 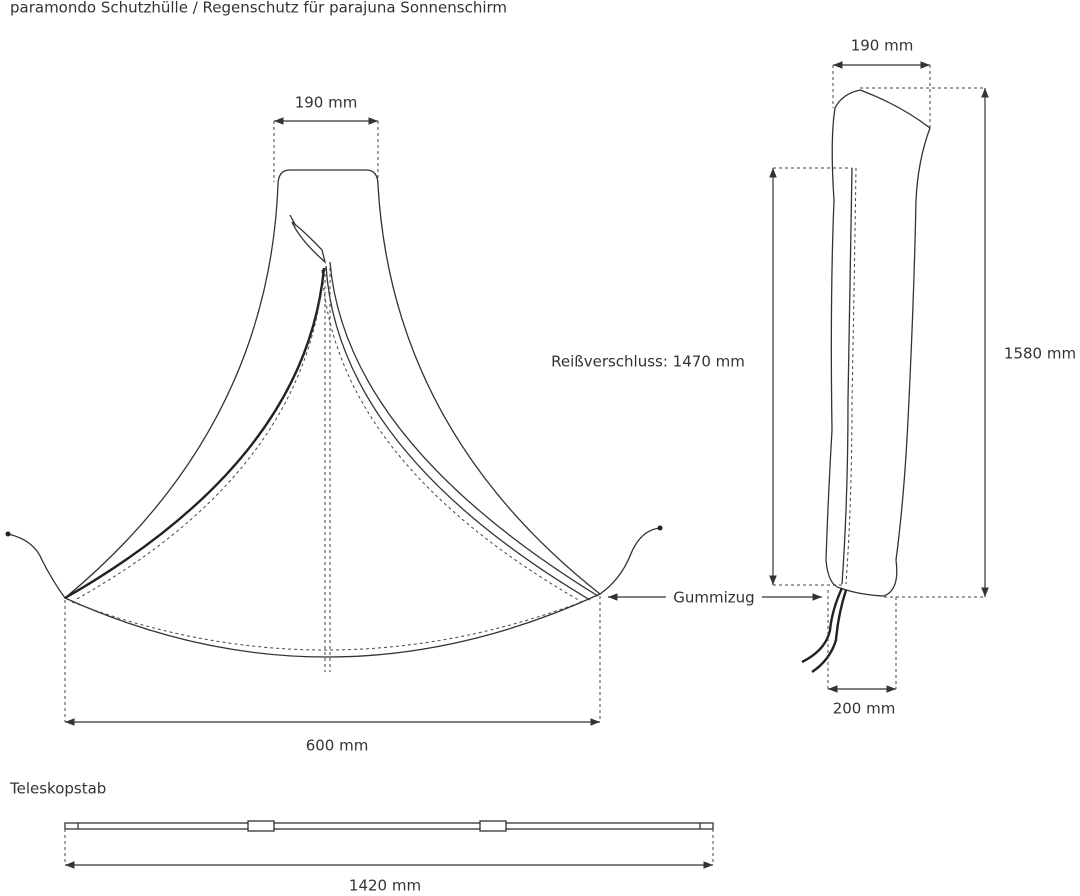 What do you see at coordinates (648, 362) in the screenshot?
I see `dimension-label: Reißverschluss: 1470 mm` at bounding box center [648, 362].